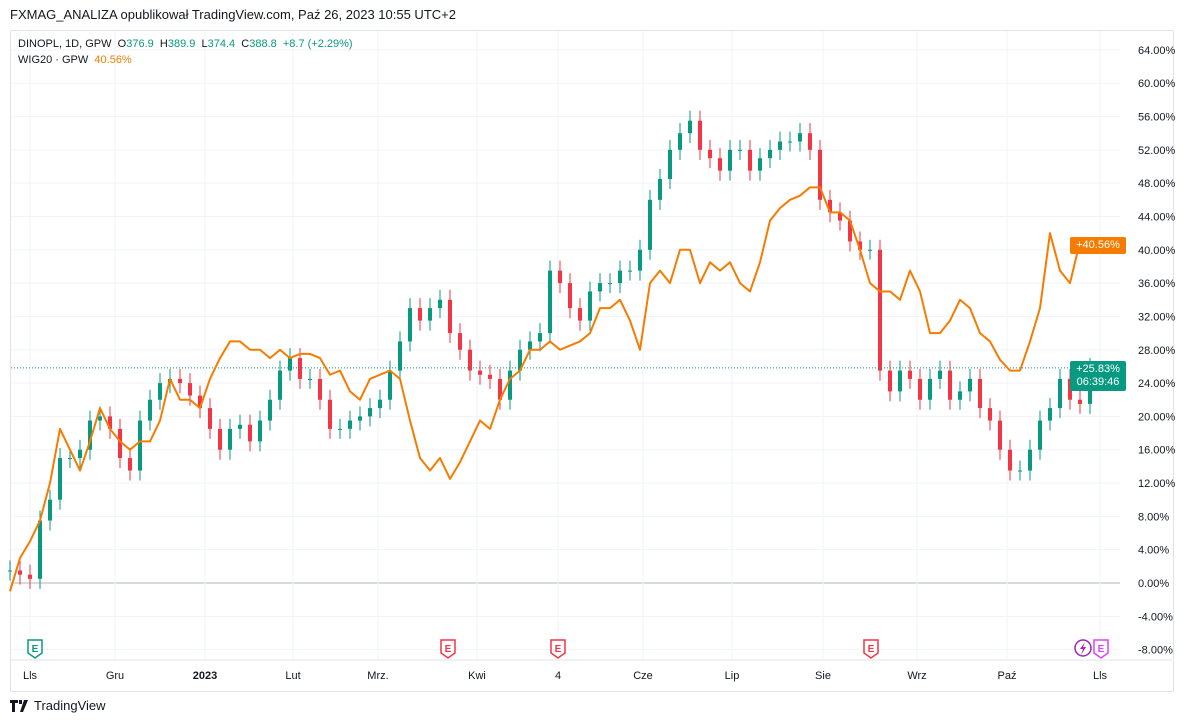 Image resolution: width=1200 pixels, height=724 pixels. What do you see at coordinates (115, 676) in the screenshot?
I see `x-tick-label: Gru` at bounding box center [115, 676].